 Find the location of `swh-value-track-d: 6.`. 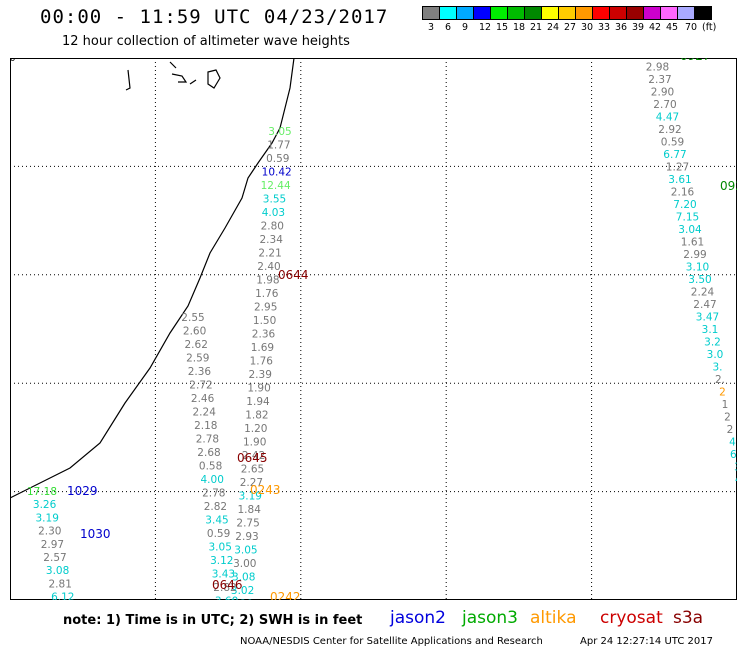

swh-value-track-d: 6. is located at coordinates (733, 455).